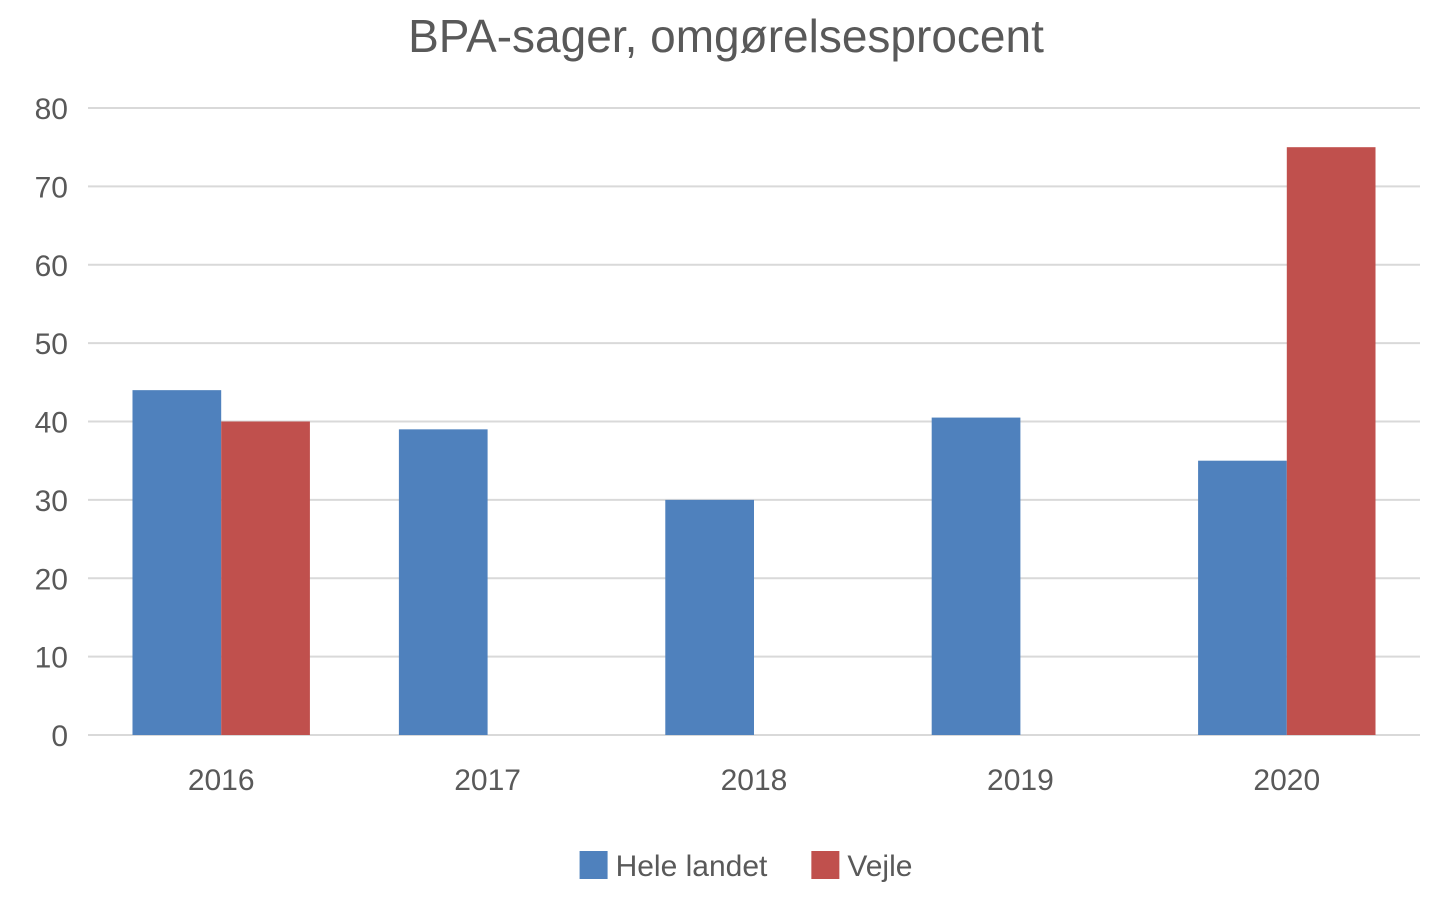 This screenshot has width=1440, height=914. I want to click on chart-title: BPA-sager, omgørelsesprocent, so click(726, 36).